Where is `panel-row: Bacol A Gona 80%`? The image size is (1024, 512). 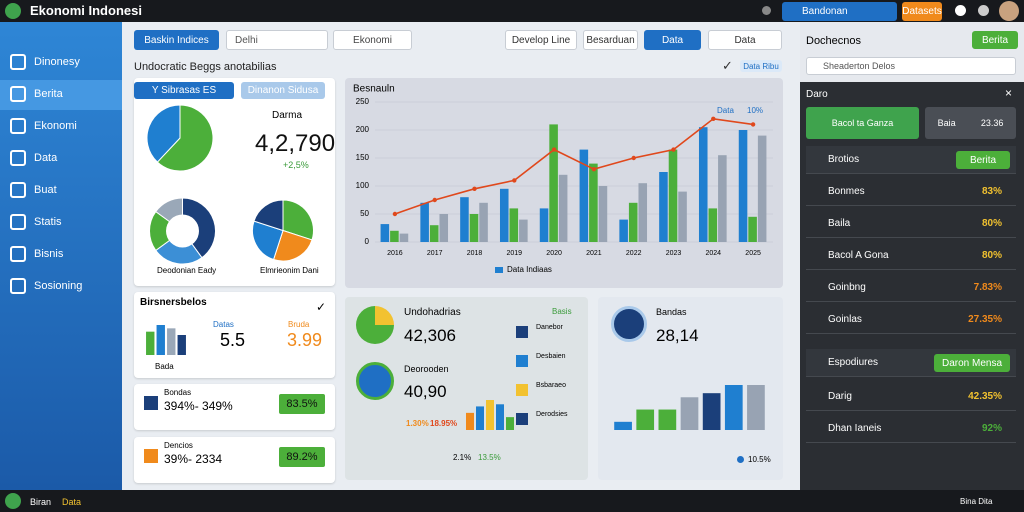 panel-row: Bacol A Gona 80% is located at coordinates (911, 256).